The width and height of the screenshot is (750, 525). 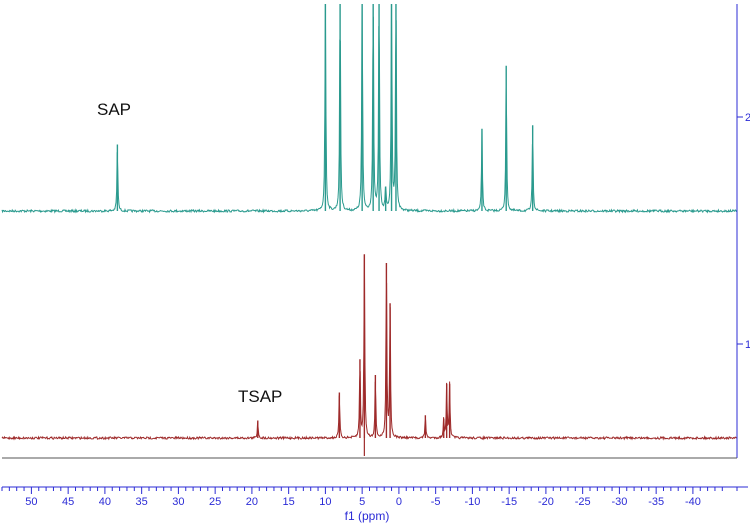 I want to click on right-axis-label: 2, so click(x=747, y=118).